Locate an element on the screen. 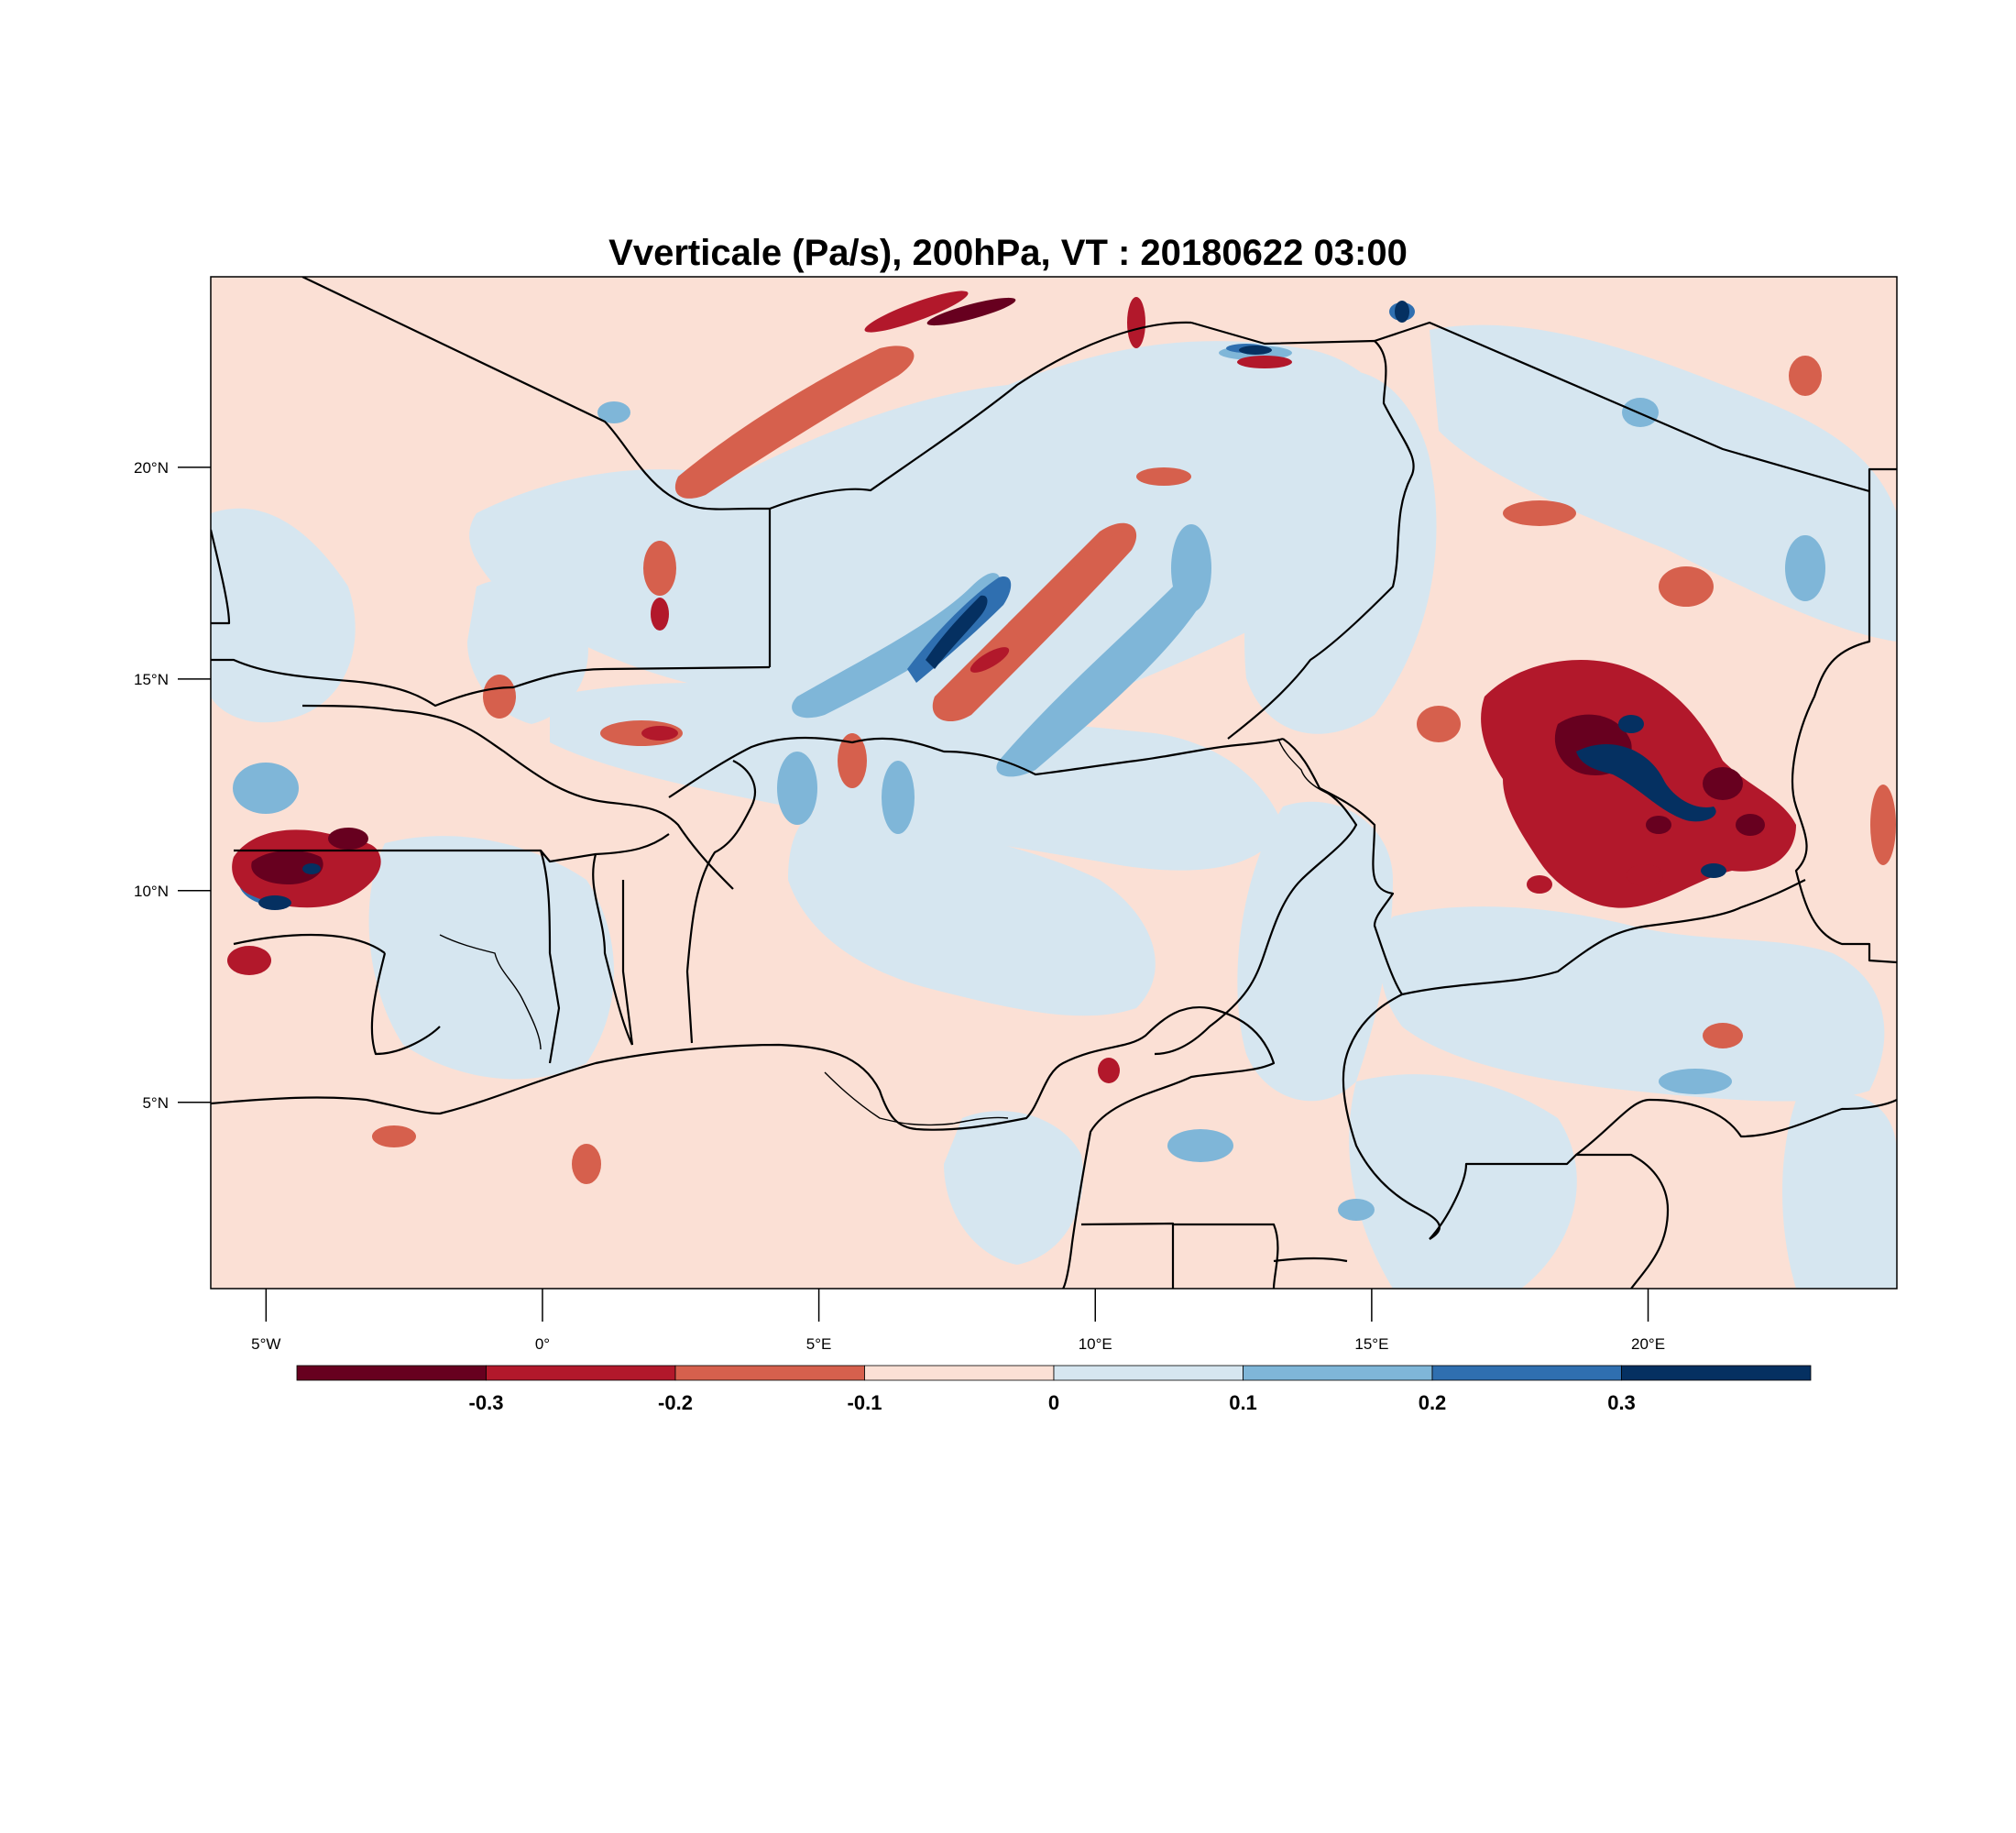  storm-outer-blob is located at coordinates (1645, 875).